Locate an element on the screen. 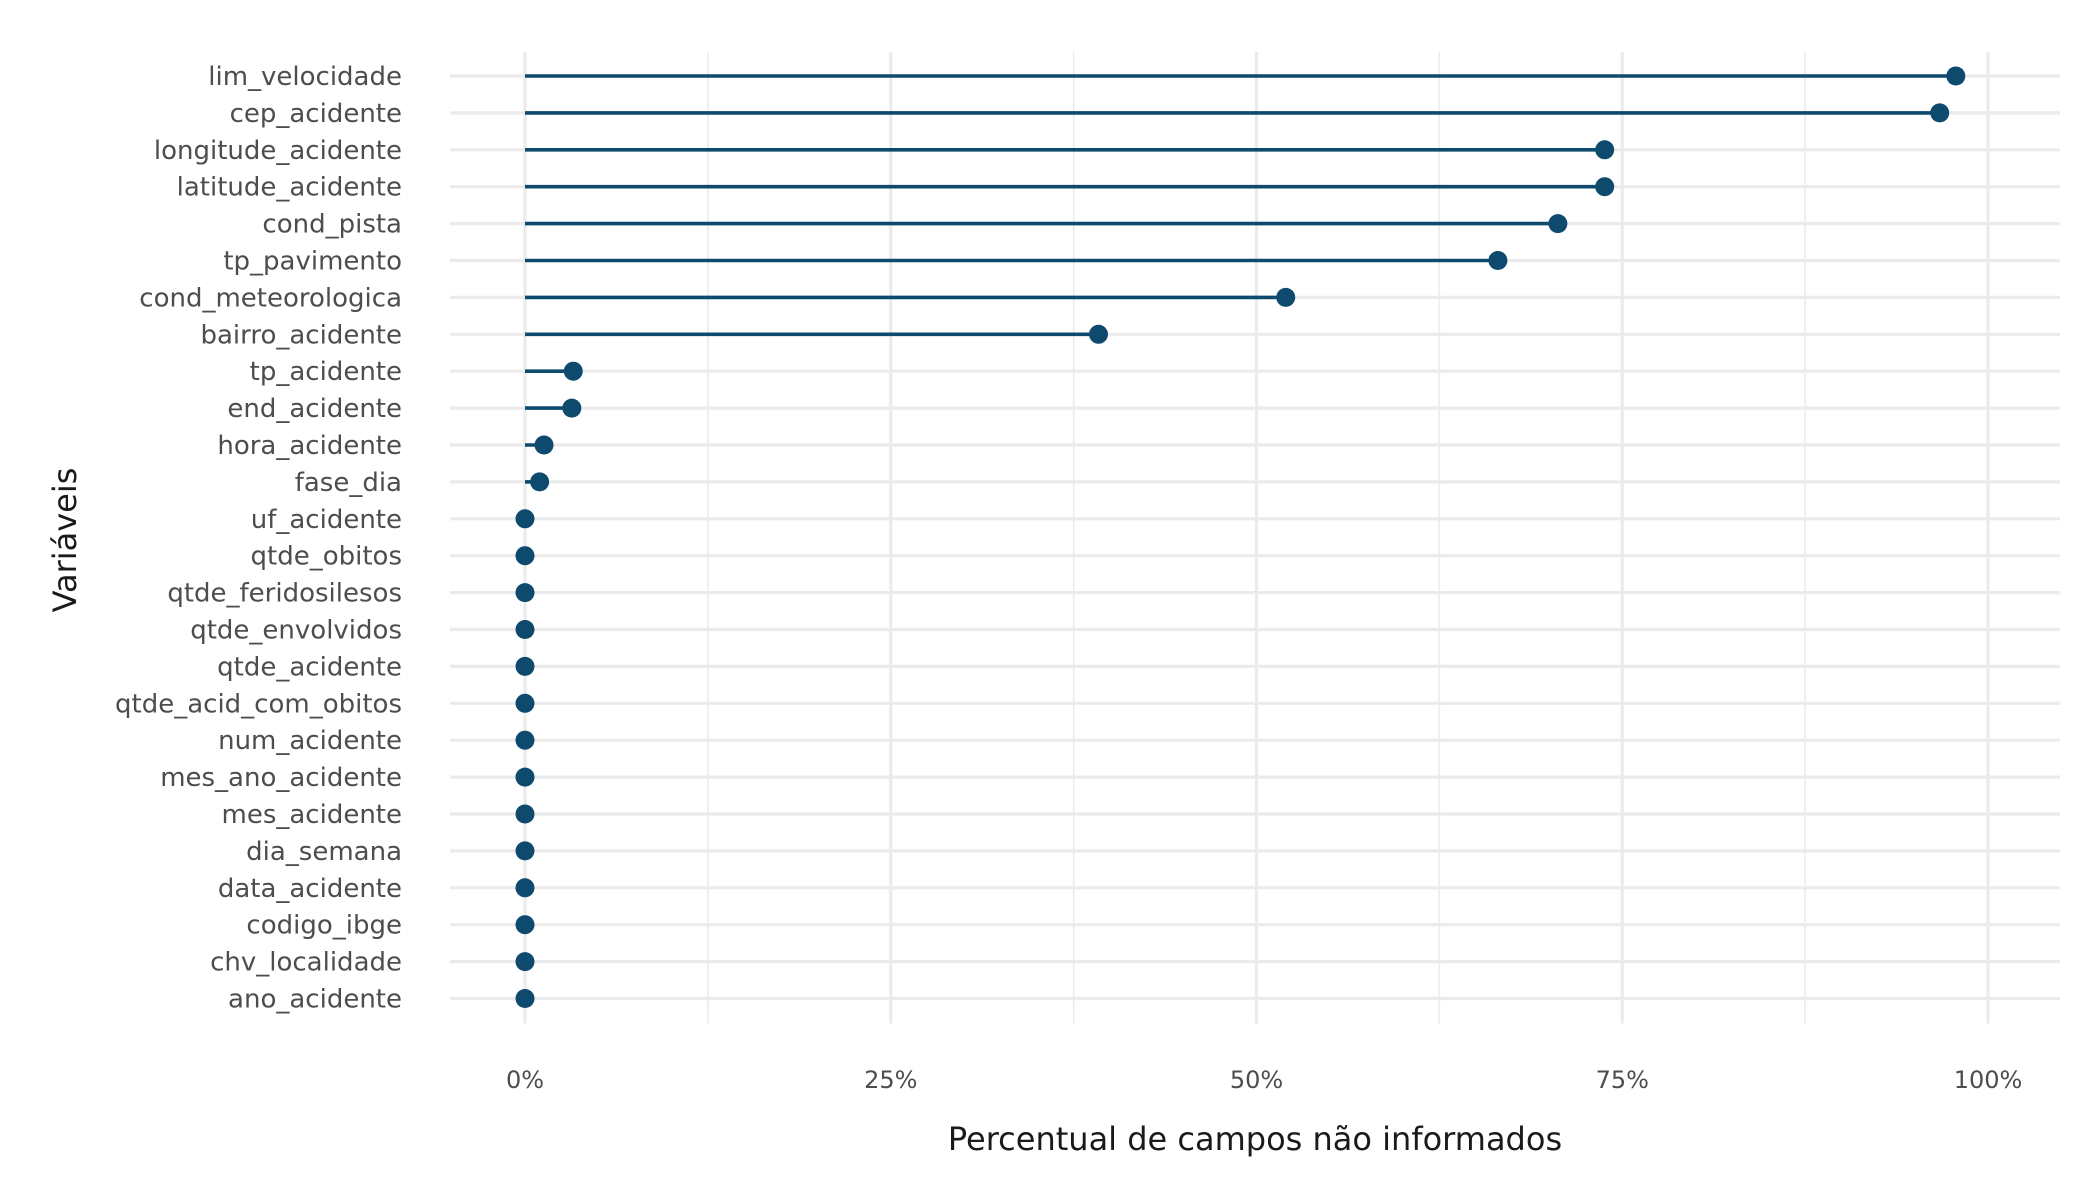  category-label: end_acidente is located at coordinates (314, 409).